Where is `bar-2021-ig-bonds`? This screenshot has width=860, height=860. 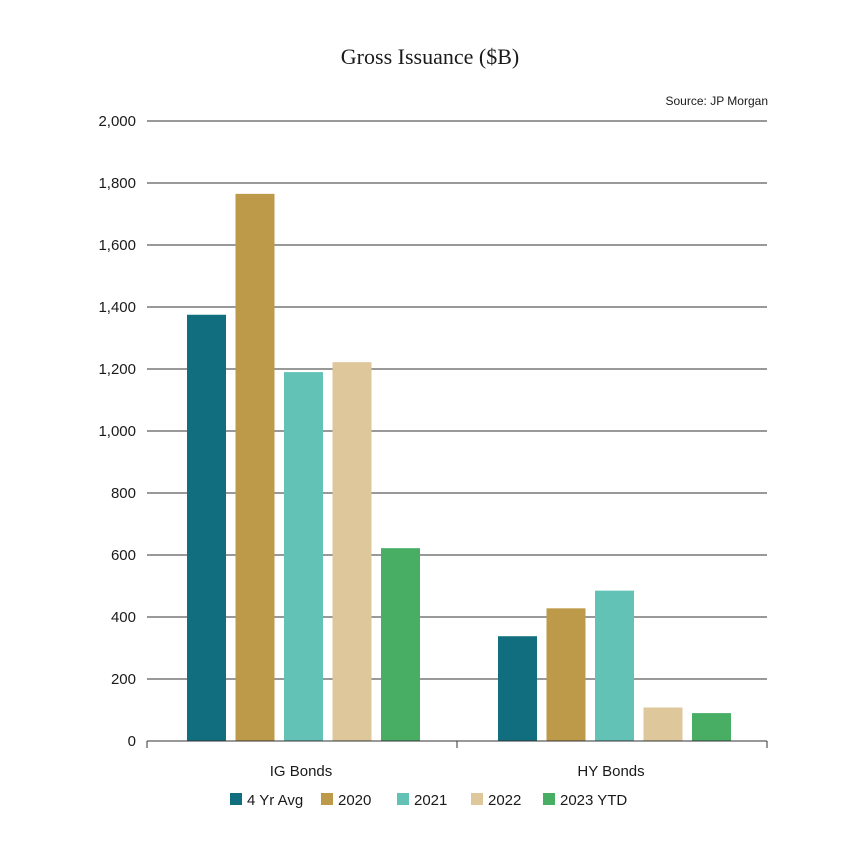 bar-2021-ig-bonds is located at coordinates (303, 556).